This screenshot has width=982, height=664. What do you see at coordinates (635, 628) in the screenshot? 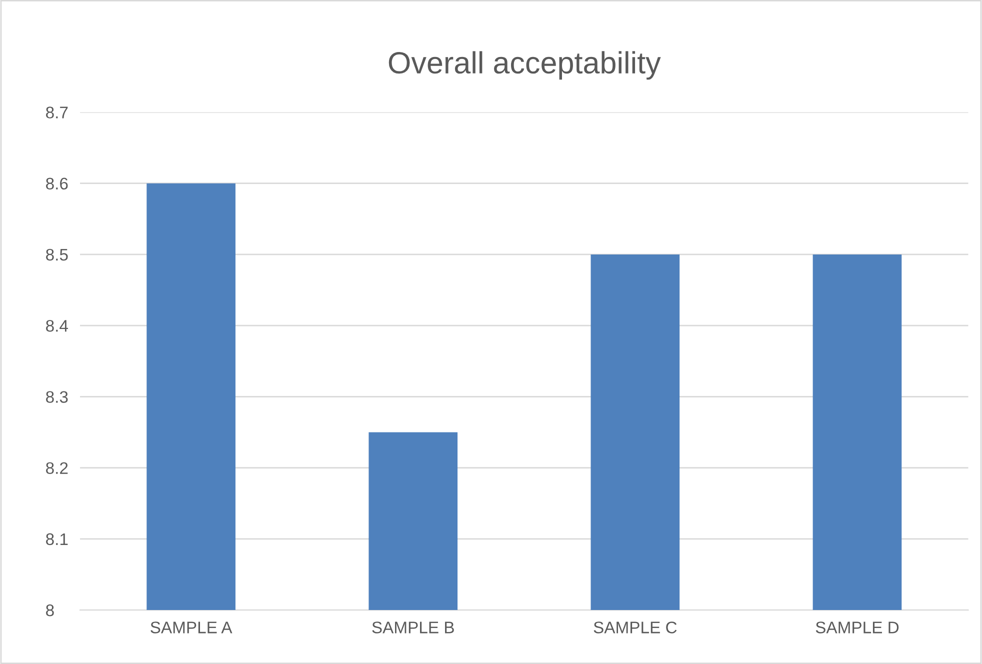
I see `x-tick-label: SAMPLE C` at bounding box center [635, 628].